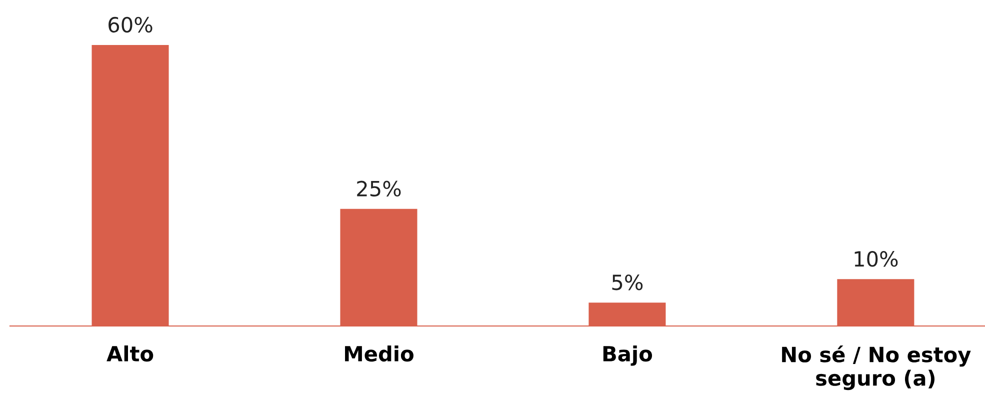 The image size is (985, 406). Describe the element at coordinates (130, 24) in the screenshot. I see `data-label: 60%` at that location.